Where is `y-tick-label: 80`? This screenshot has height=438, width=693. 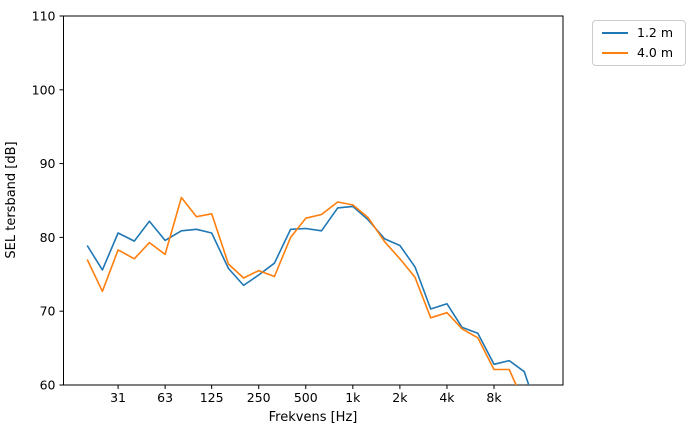
y-tick-label: 80 is located at coordinates (48, 237).